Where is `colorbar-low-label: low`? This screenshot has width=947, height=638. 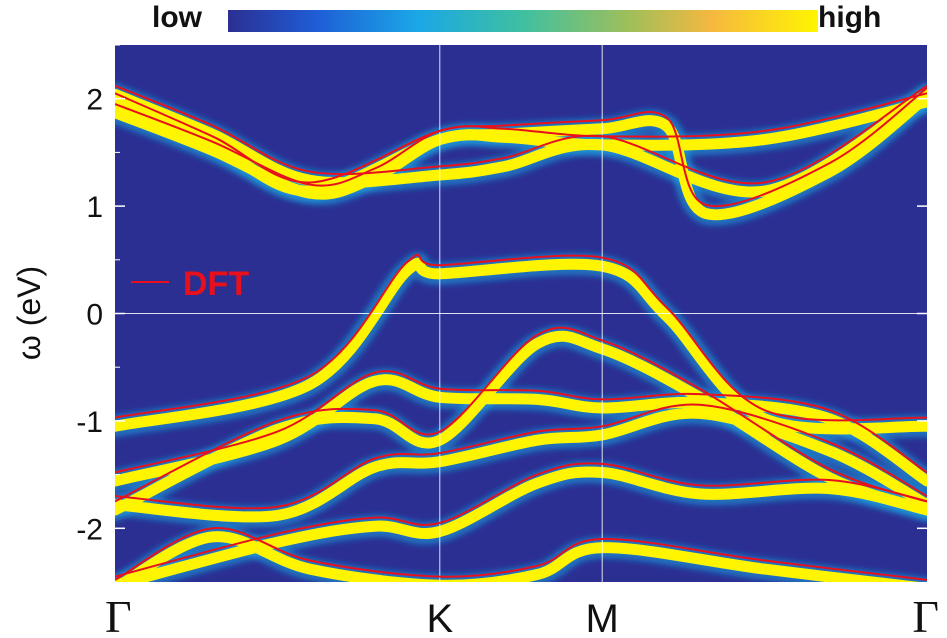 colorbar-low-label: low is located at coordinates (177, 17).